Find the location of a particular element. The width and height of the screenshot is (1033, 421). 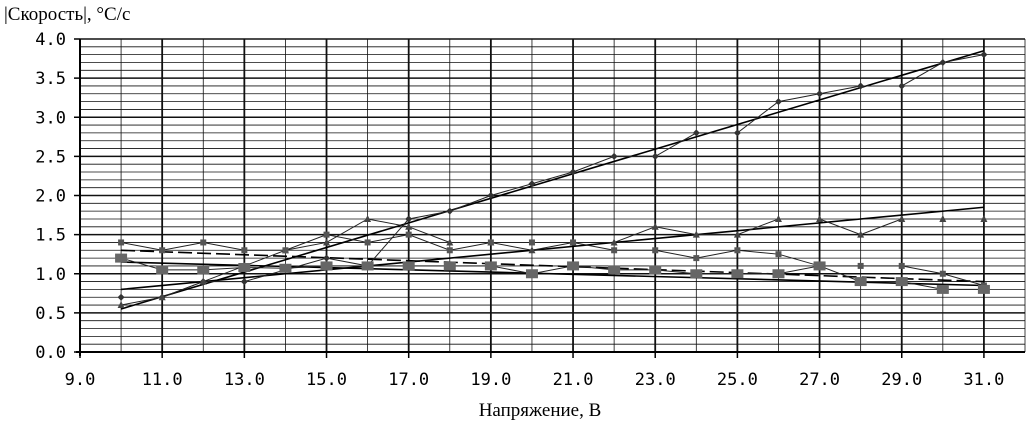

x-tick-label: 19.0 is located at coordinates (490, 380).